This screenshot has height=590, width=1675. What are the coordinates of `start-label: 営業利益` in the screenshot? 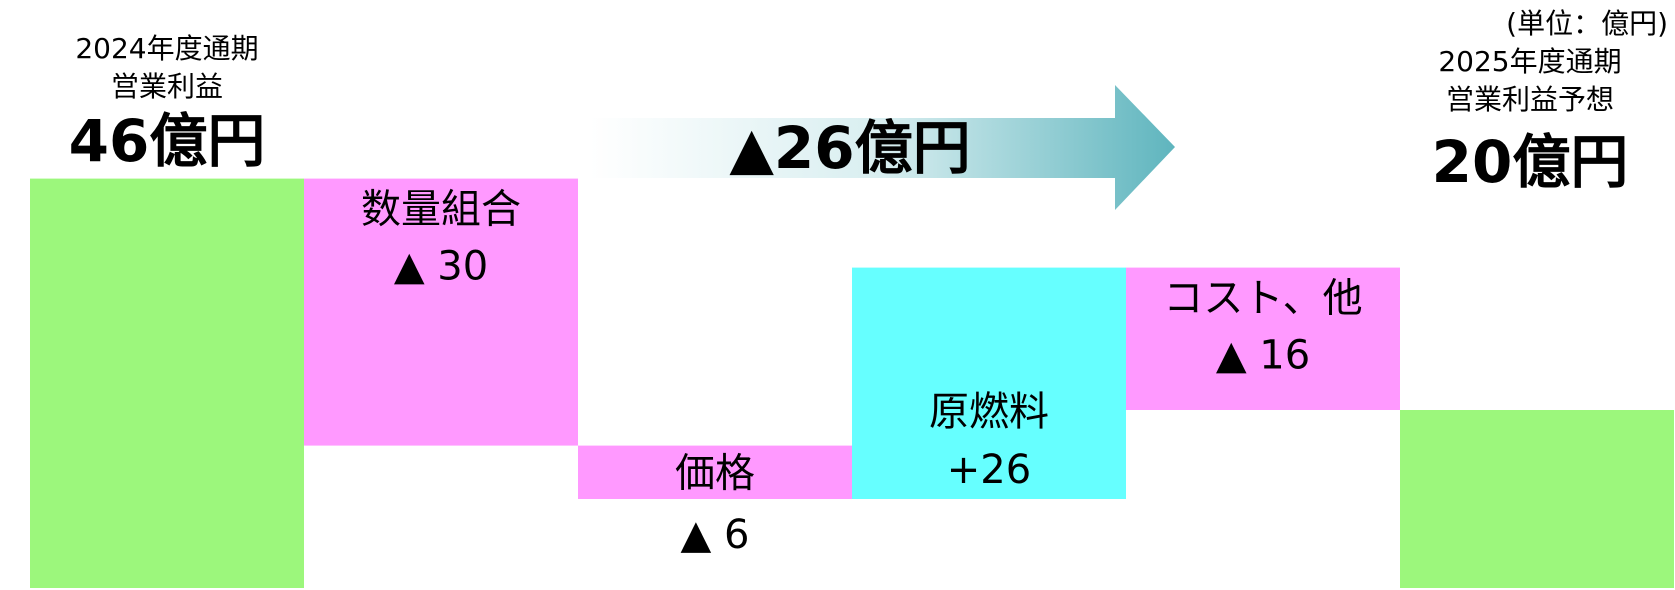 It's located at (167, 86).